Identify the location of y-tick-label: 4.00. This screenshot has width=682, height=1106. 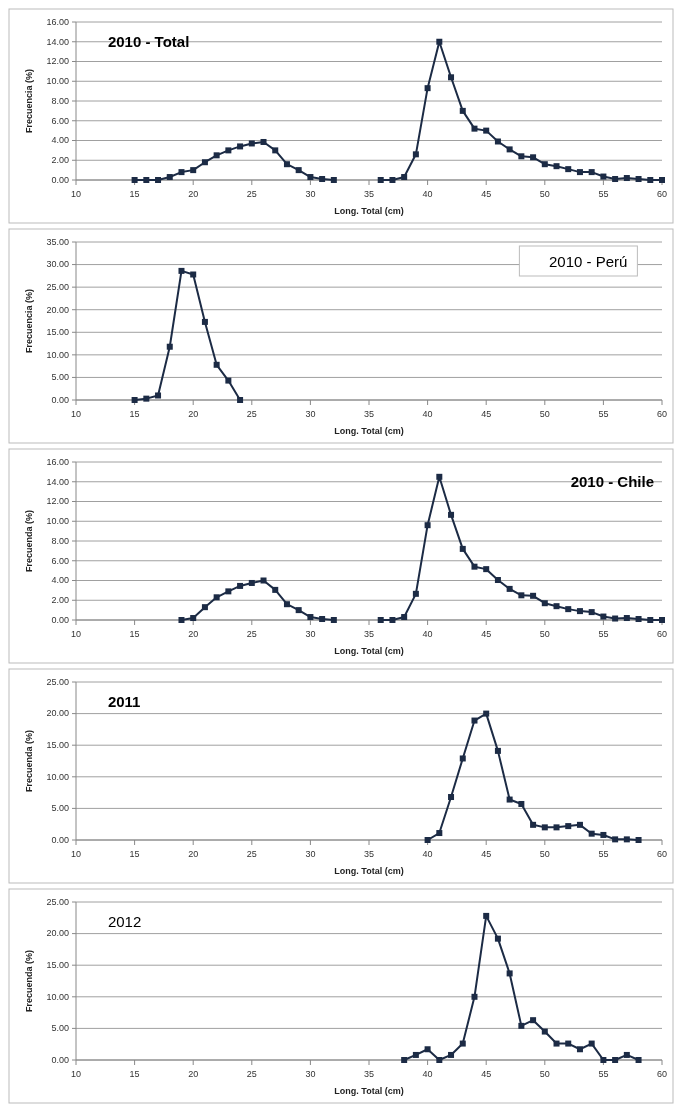
(60, 580).